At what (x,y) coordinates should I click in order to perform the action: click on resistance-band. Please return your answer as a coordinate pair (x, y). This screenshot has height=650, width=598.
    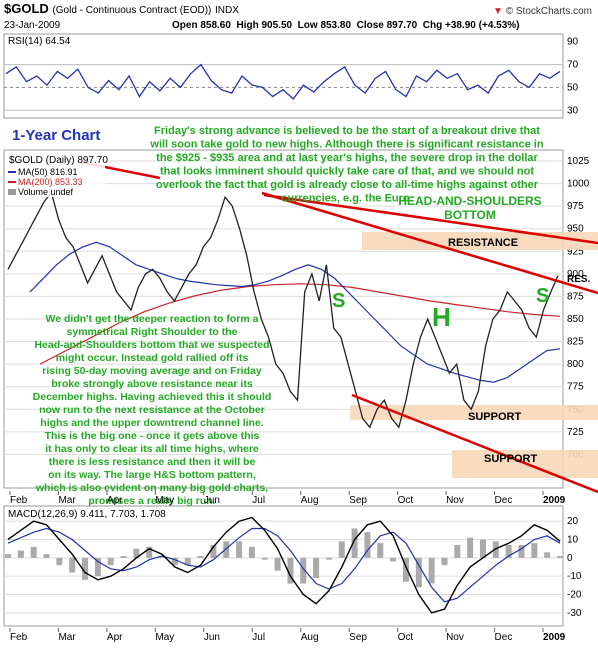
    Looking at the image, I should click on (480, 241).